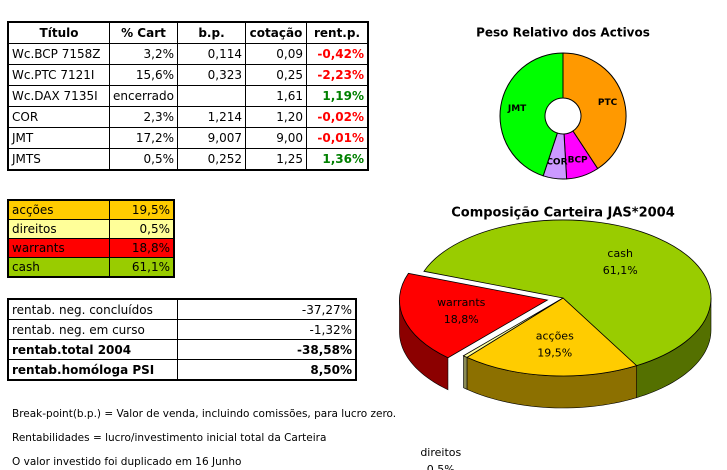 The width and height of the screenshot is (727, 470). Describe the element at coordinates (92, 370) in the screenshot. I see `returns-label: rentab.homóloga PSI` at that location.